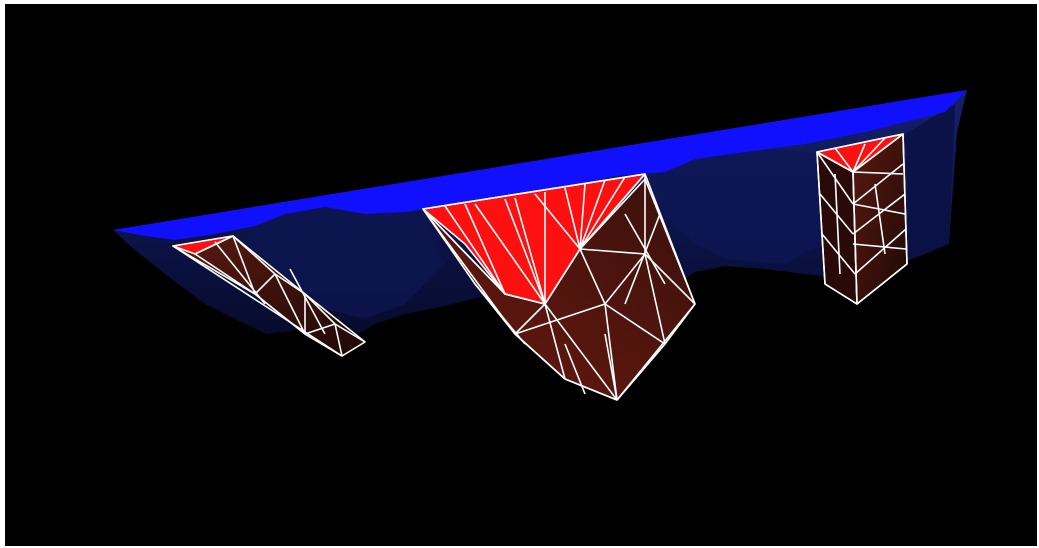  I want to click on cavity-center-wireframe, so click(559, 287).